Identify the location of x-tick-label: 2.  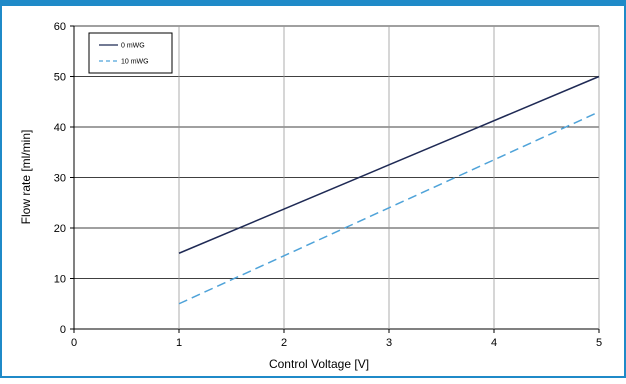
(284, 343).